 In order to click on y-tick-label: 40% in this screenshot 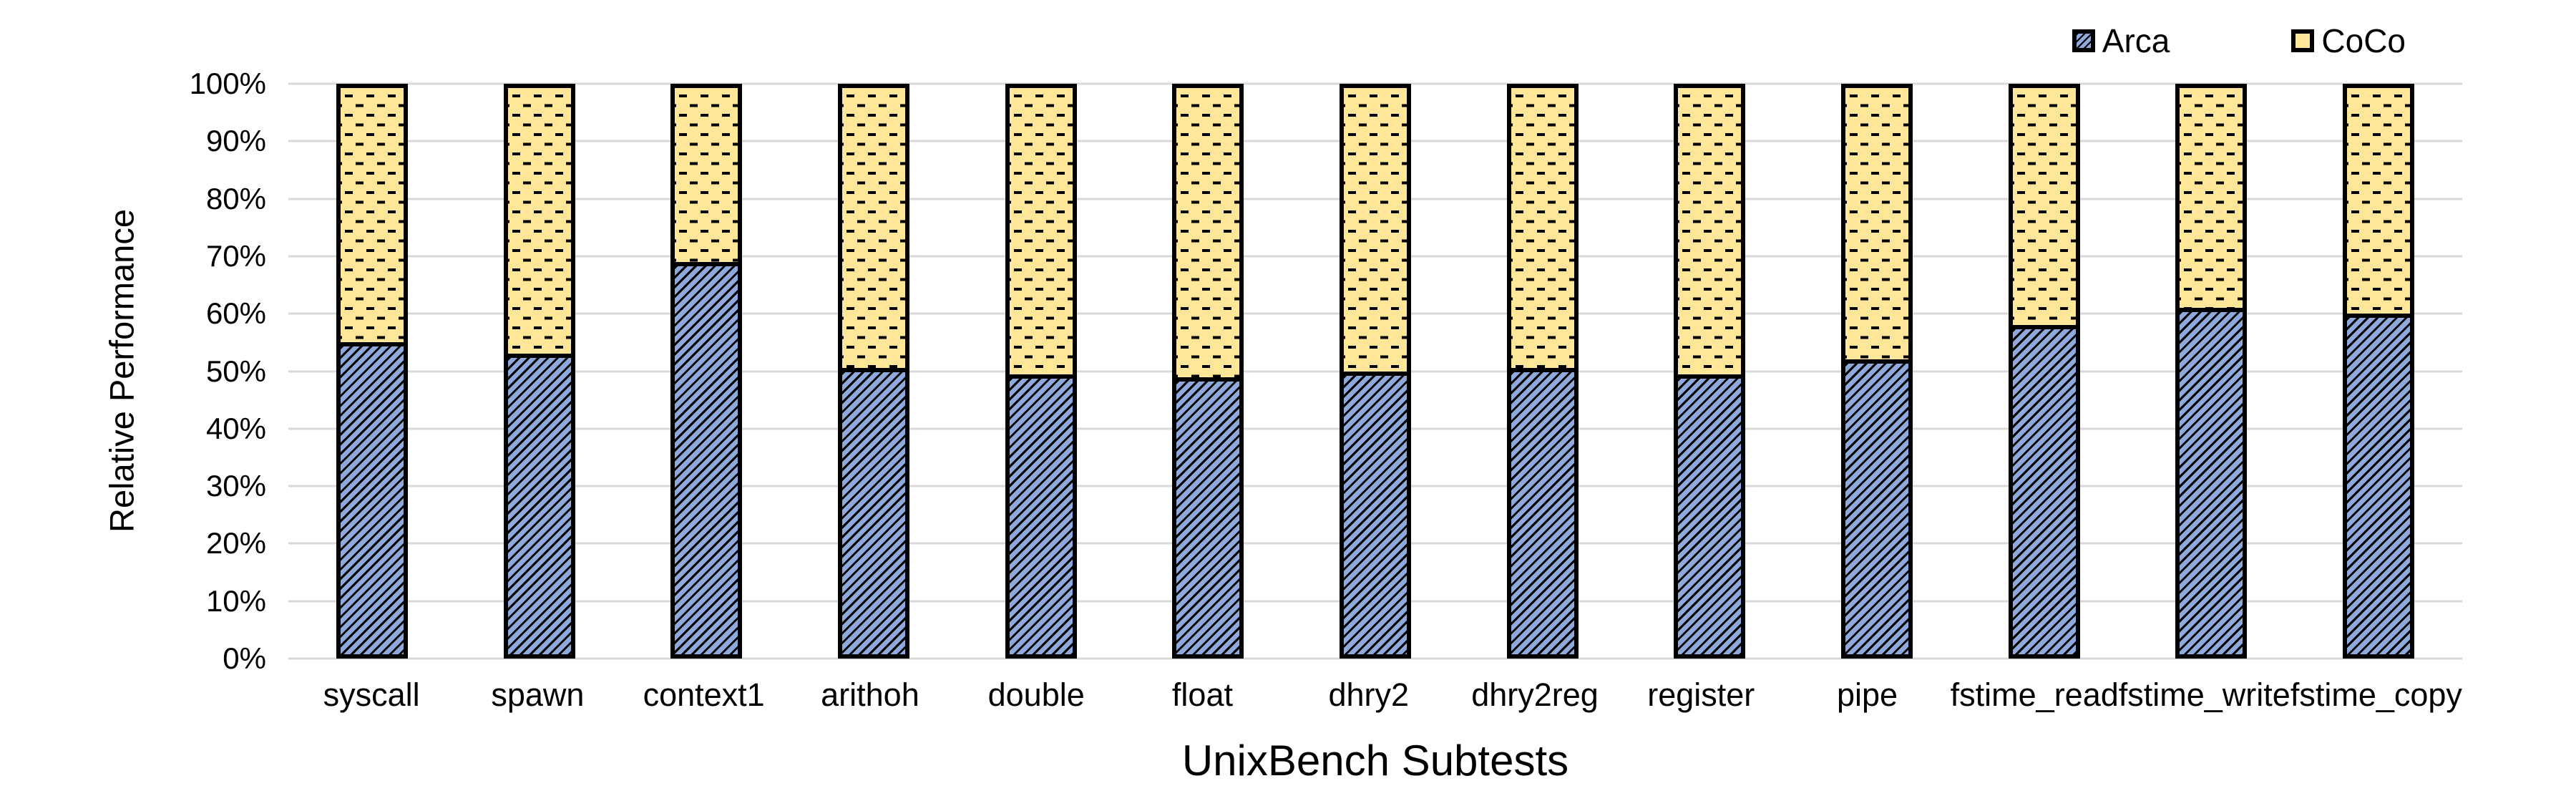, I will do `click(235, 428)`.